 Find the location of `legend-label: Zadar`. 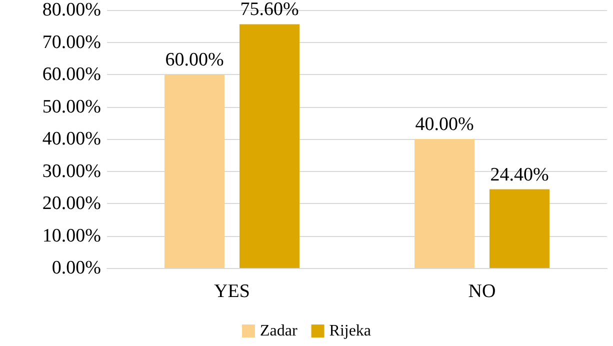

legend-label: Zadar is located at coordinates (279, 331).